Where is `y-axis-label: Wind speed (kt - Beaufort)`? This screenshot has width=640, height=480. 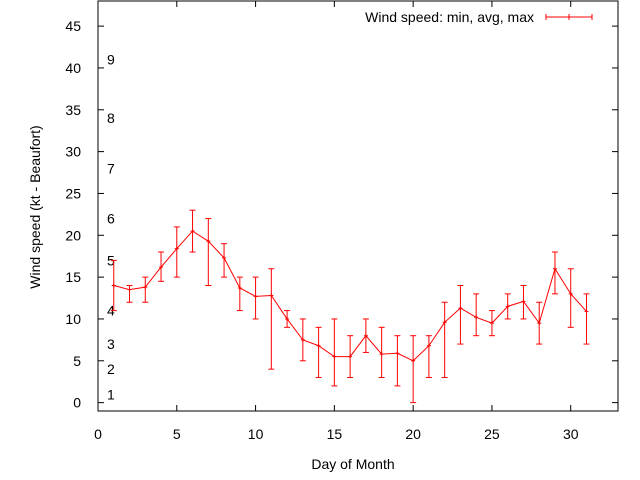
y-axis-label: Wind speed (kt - Beaufort) is located at coordinates (35, 206).